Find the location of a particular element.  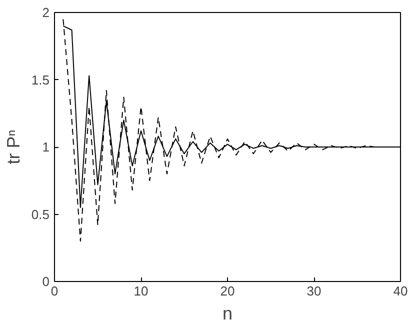

y-tick-label: 2 is located at coordinates (46, 12).